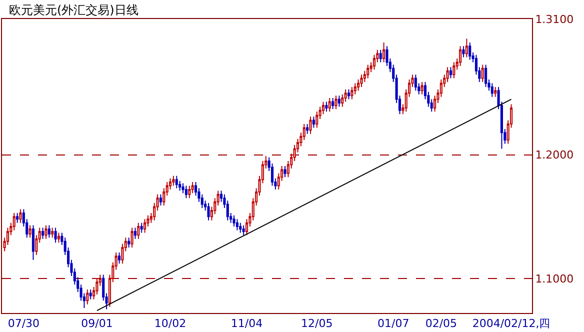 Image resolution: width=584 pixels, height=332 pixels. I want to click on x-tick-label: 12/05, so click(317, 323).